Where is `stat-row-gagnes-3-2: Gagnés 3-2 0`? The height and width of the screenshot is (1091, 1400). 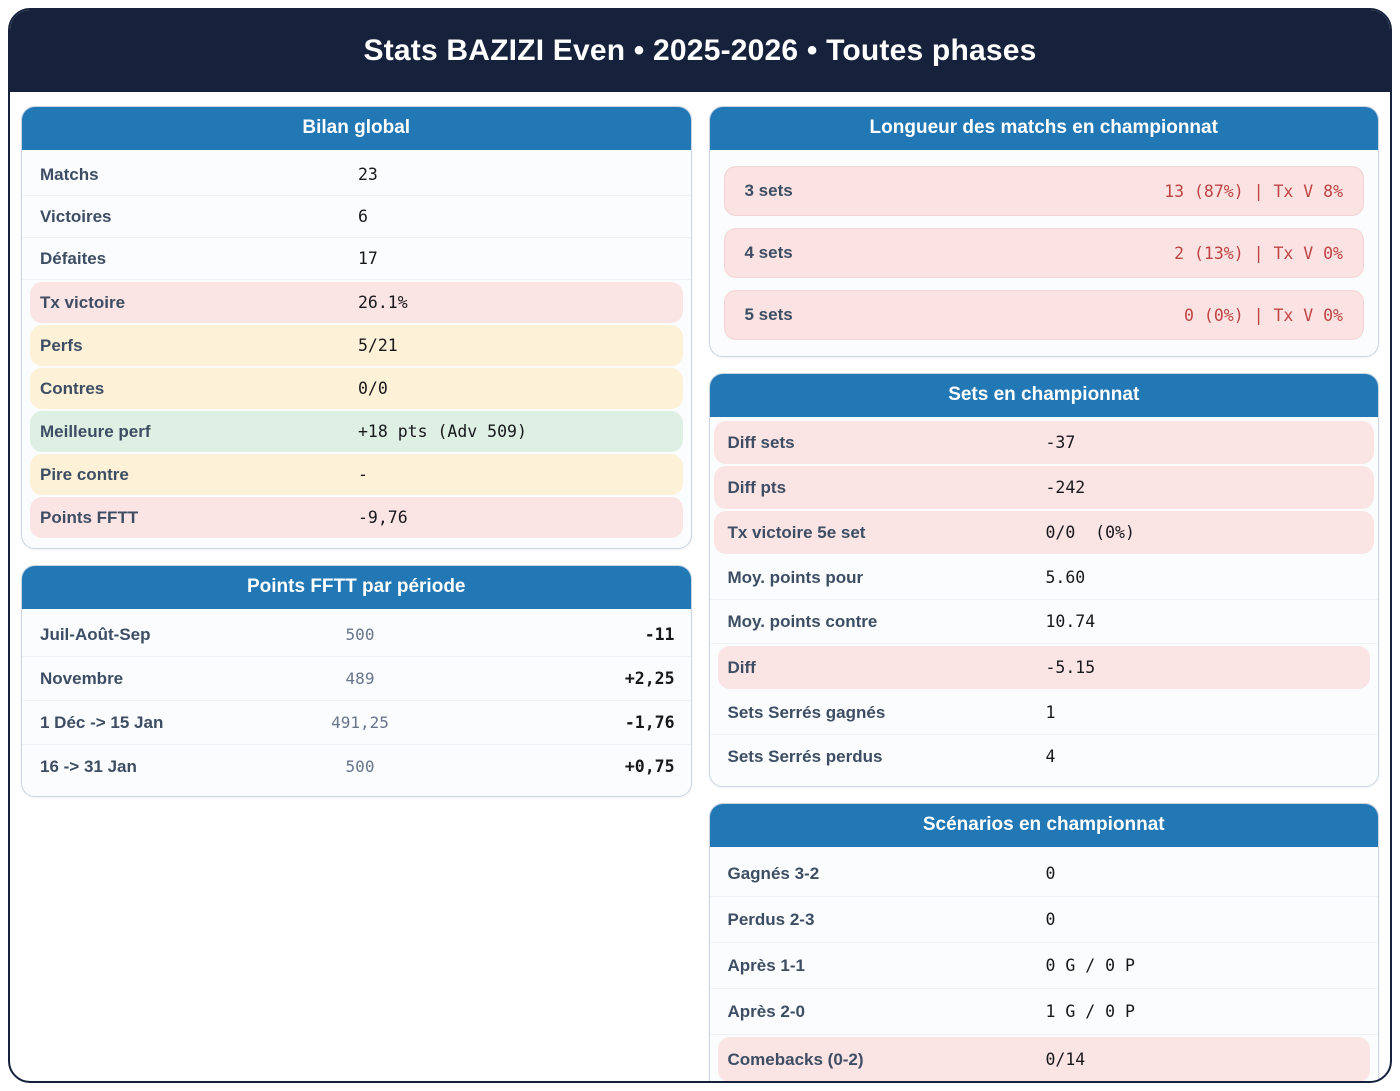
stat-row-gagnes-3-2: Gagnés 3-2 0 is located at coordinates (1043, 874).